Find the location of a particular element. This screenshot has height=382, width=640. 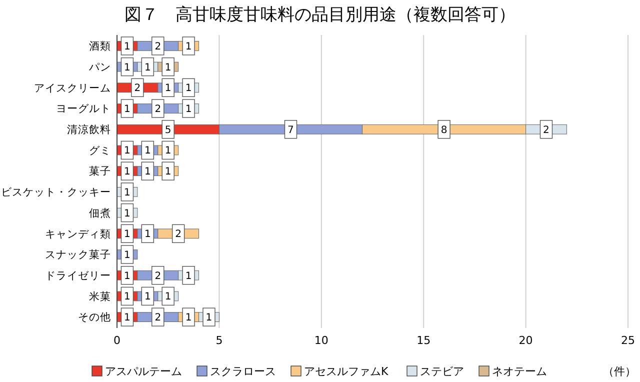

y-tick-label: 酒類 is located at coordinates (100, 46).